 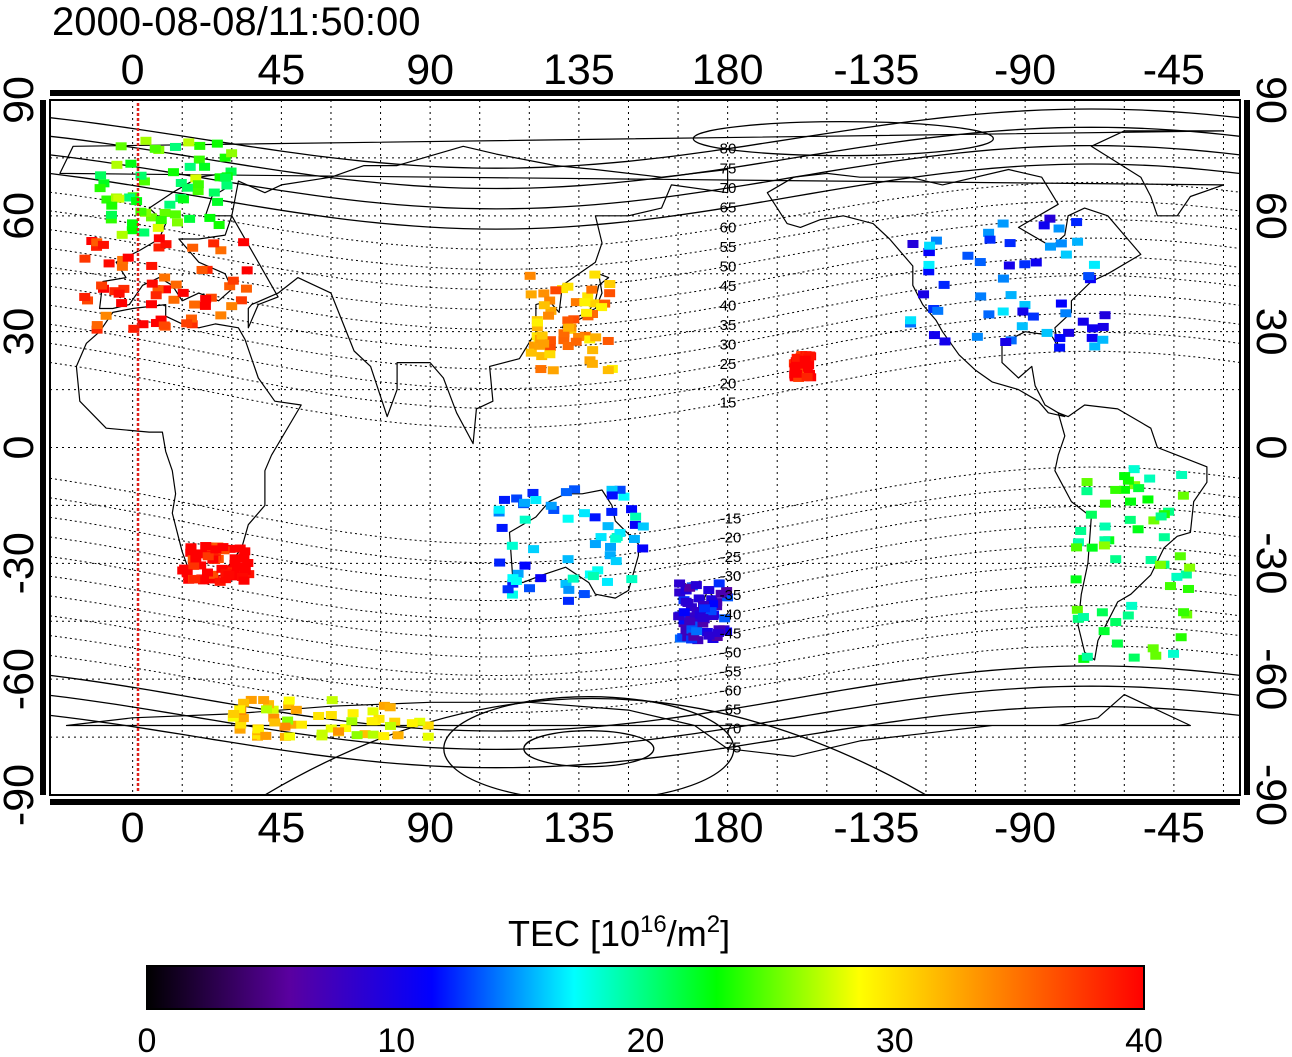 What do you see at coordinates (650, 1039) in the screenshot?
I see `colorbar-ticks: 0 10 20 30 40` at bounding box center [650, 1039].